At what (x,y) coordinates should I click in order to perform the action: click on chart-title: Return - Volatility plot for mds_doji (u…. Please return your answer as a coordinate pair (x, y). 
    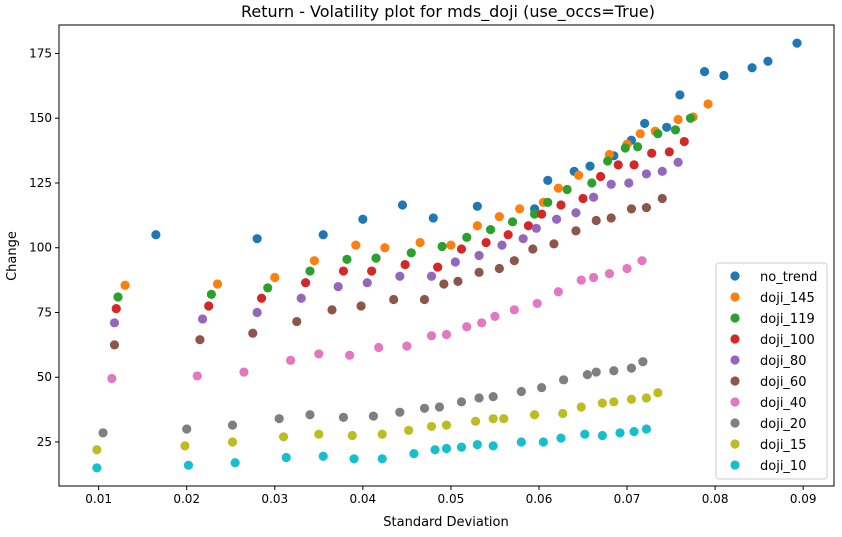
    Looking at the image, I should click on (448, 12).